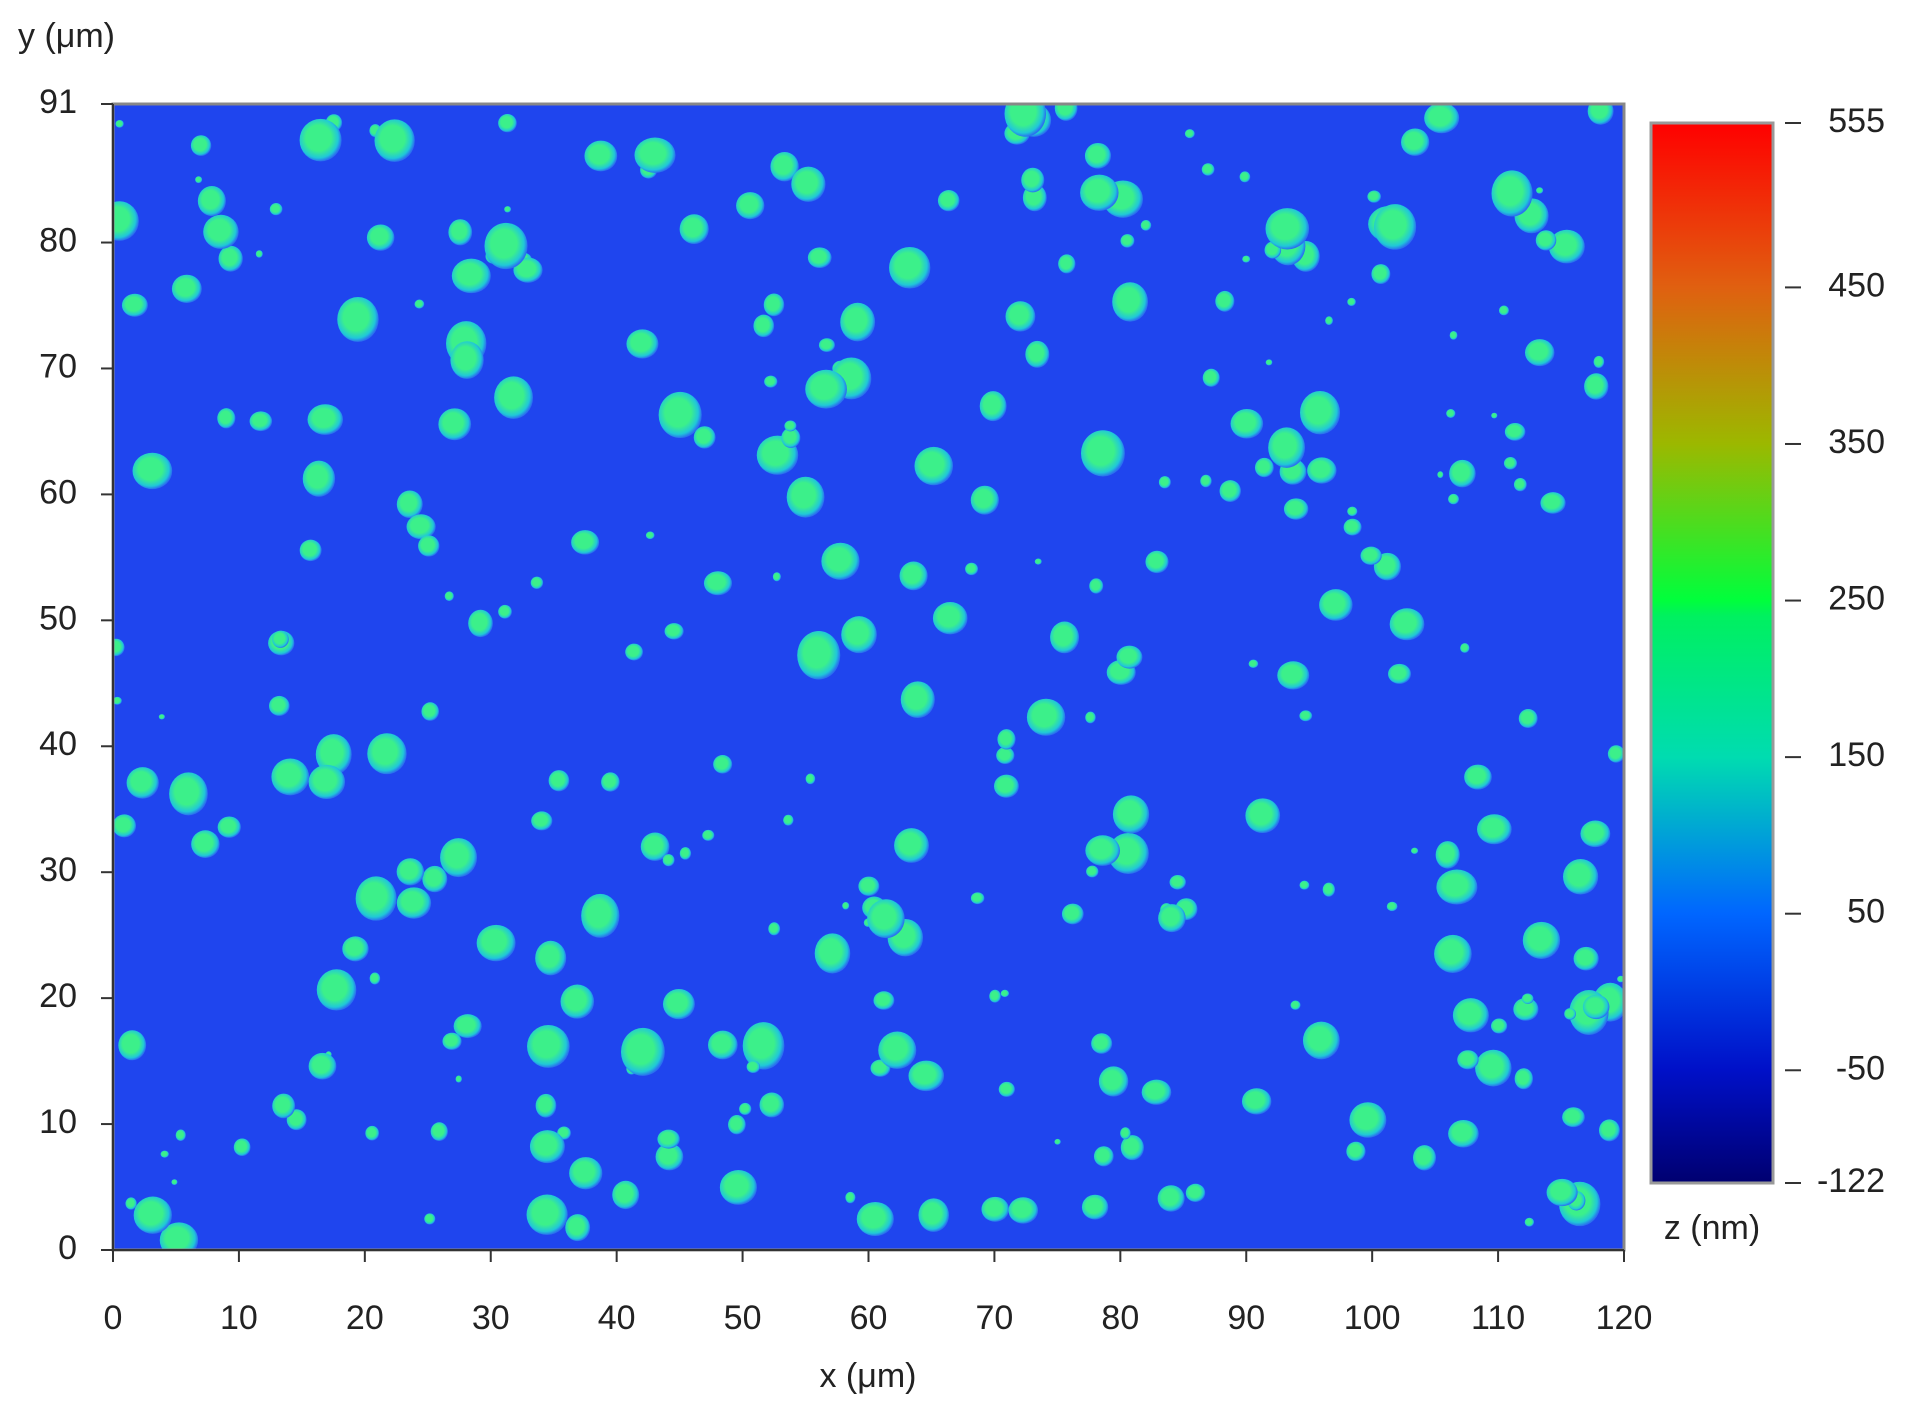 This screenshot has width=1912, height=1418. Describe the element at coordinates (1856, 121) in the screenshot. I see `colorbar-tick-label: 555` at that location.